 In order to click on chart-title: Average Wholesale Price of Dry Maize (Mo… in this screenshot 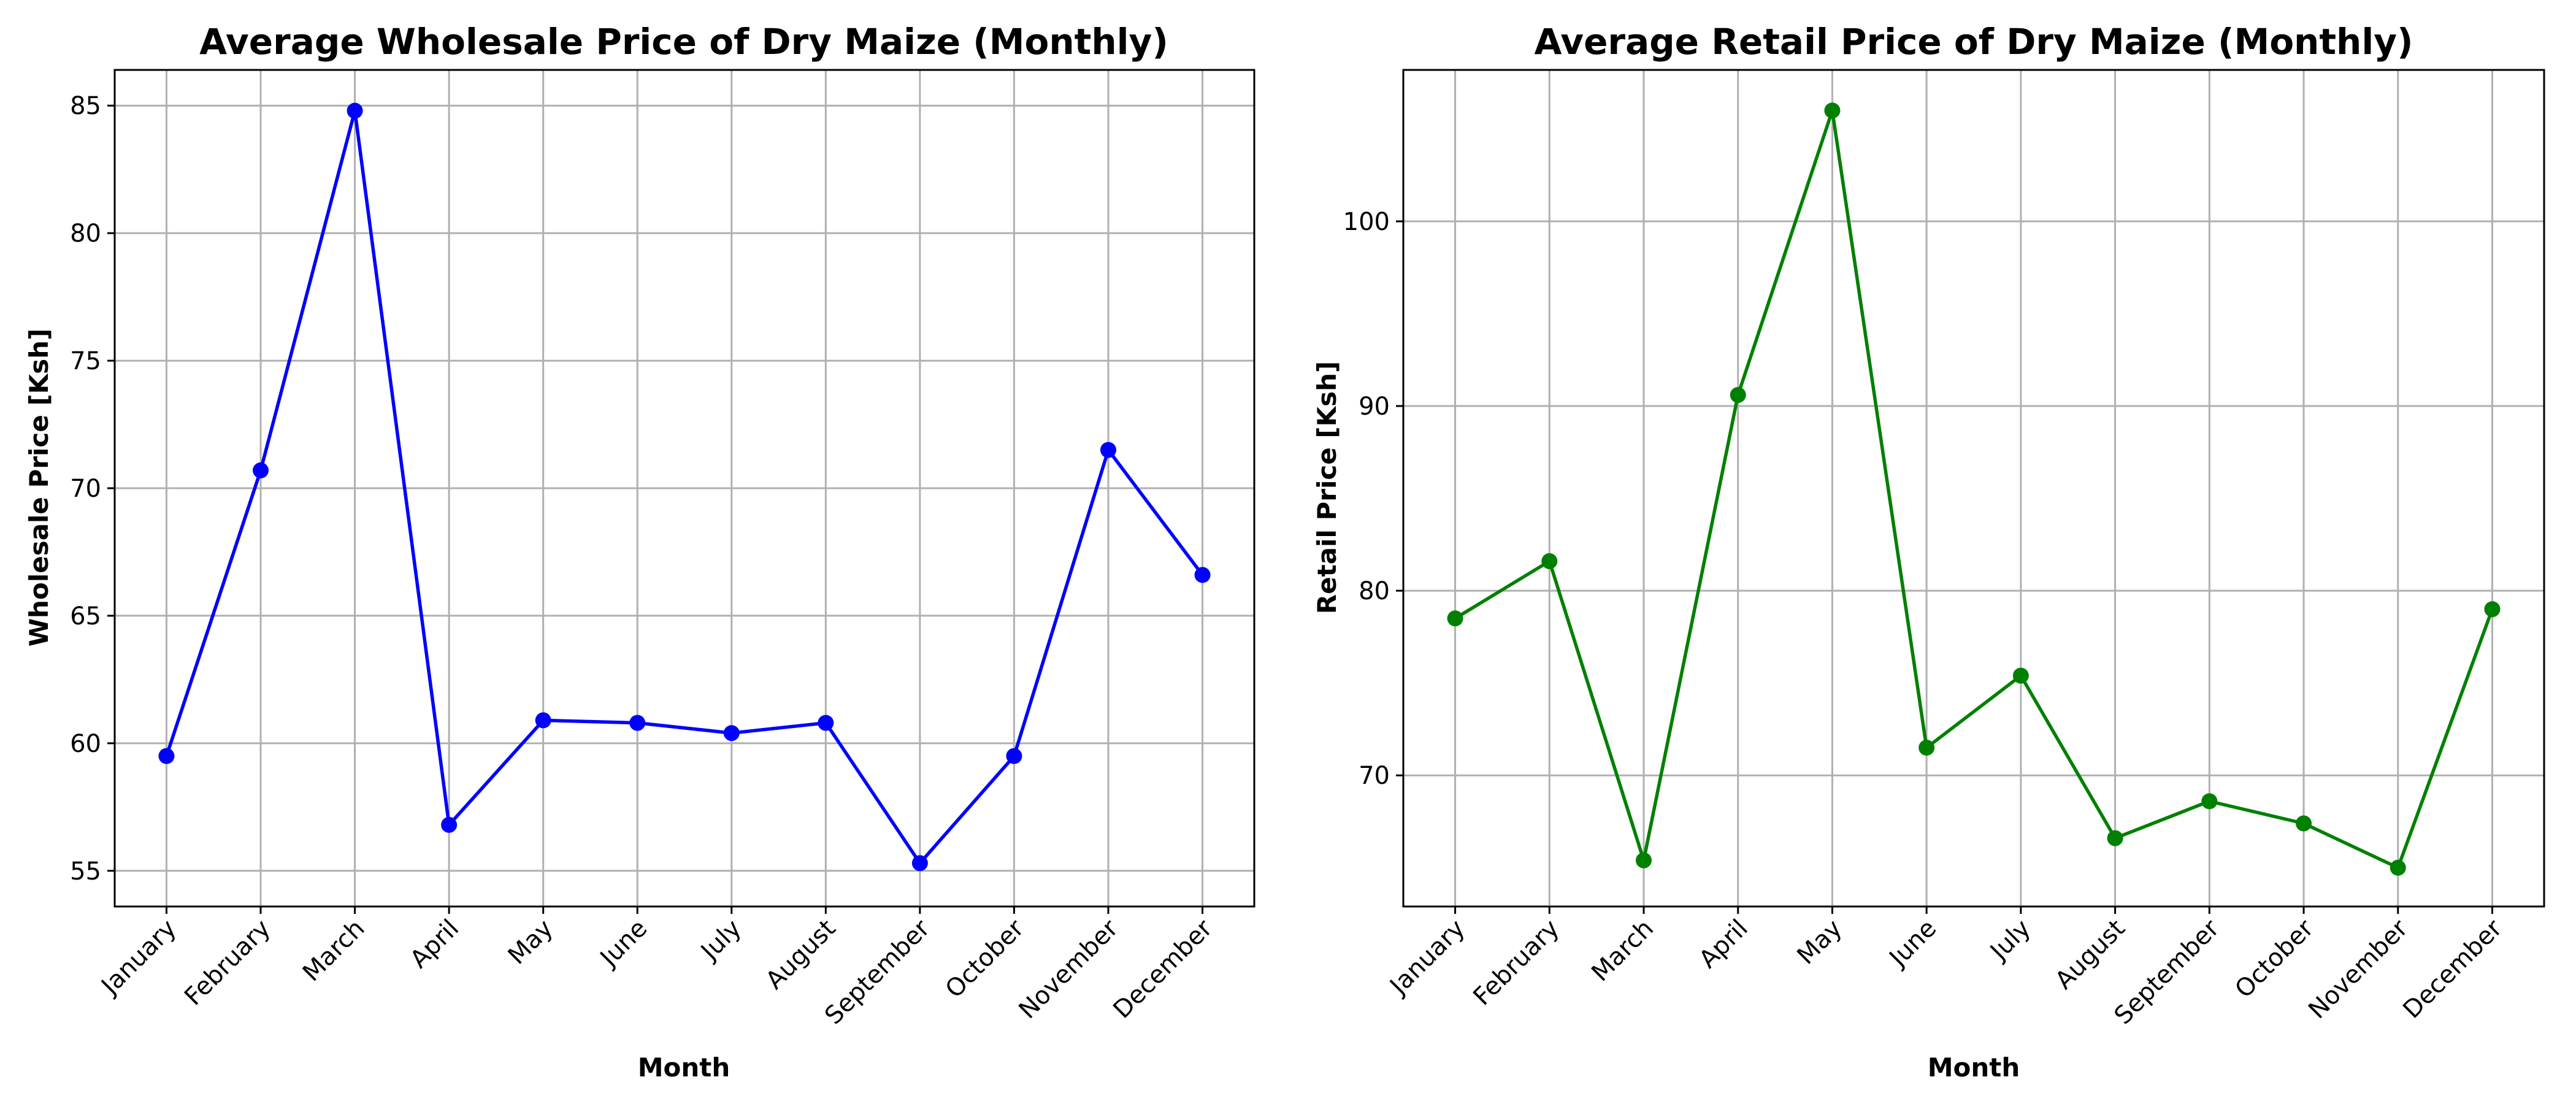, I will do `click(683, 42)`.